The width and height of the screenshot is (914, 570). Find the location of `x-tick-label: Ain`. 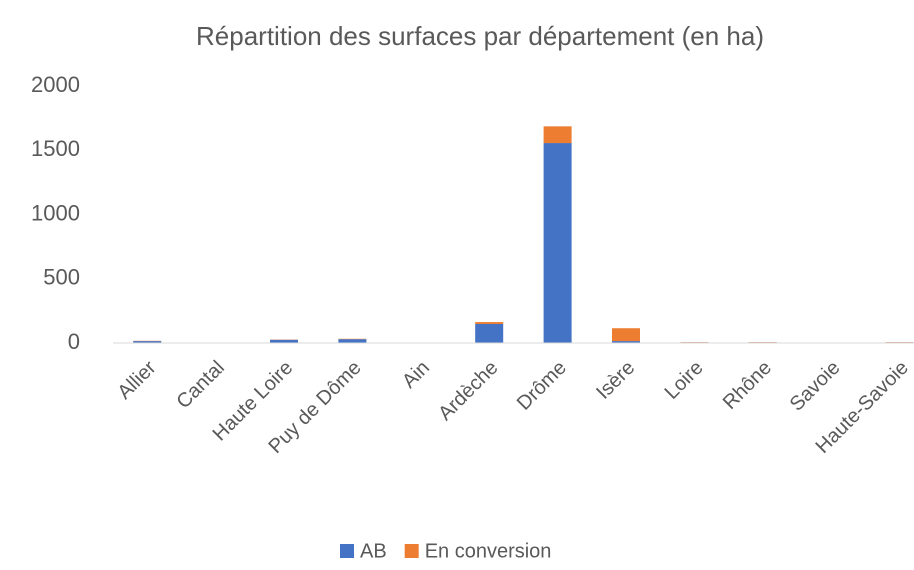

x-tick-label: Ain is located at coordinates (416, 375).